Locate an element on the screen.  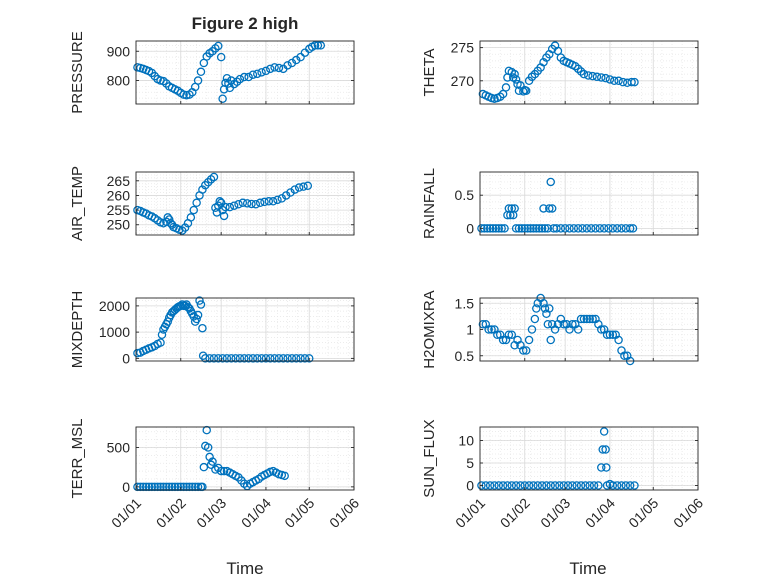
y-tick-label: 270 is located at coordinates (463, 81).